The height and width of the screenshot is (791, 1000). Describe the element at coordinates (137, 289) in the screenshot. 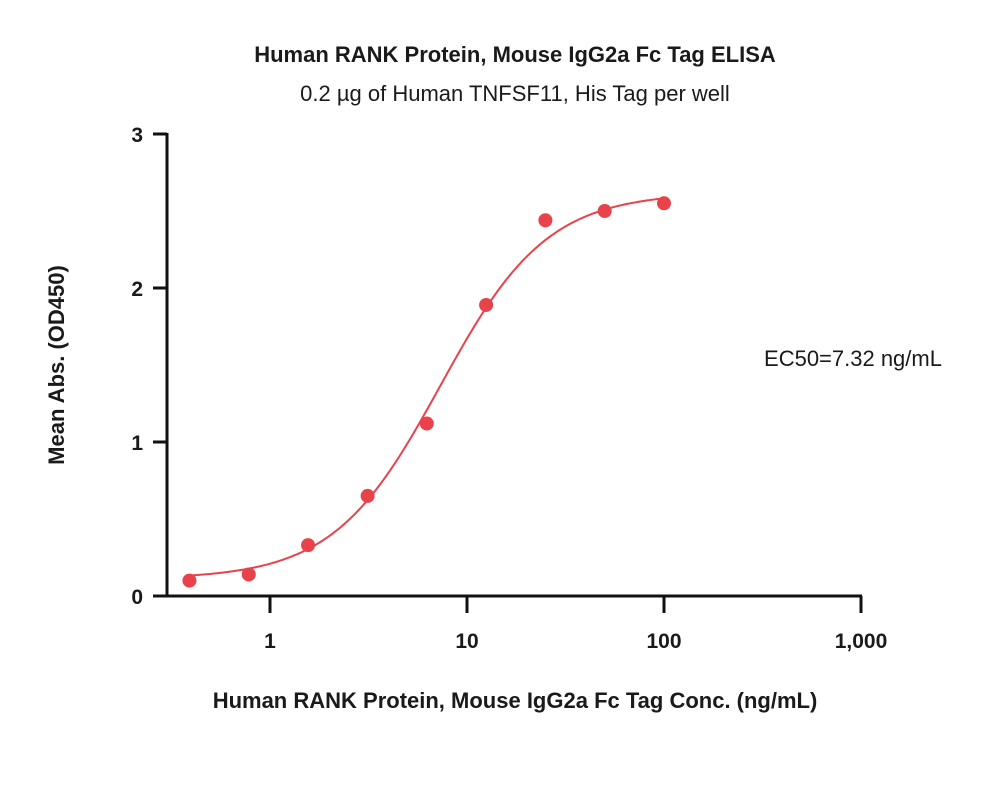

I see `y-tick-label: 2` at that location.